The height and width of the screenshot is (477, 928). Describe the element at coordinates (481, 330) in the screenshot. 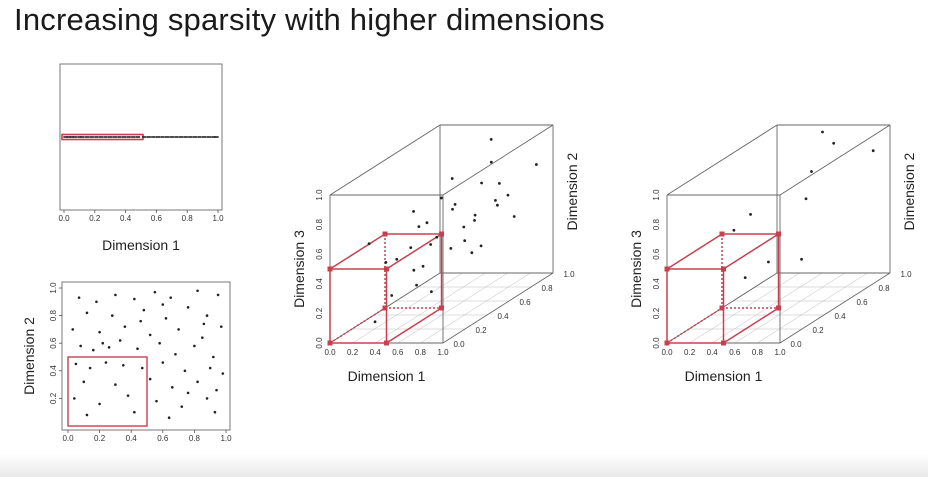

I see `y-tick-label: 0.2` at that location.